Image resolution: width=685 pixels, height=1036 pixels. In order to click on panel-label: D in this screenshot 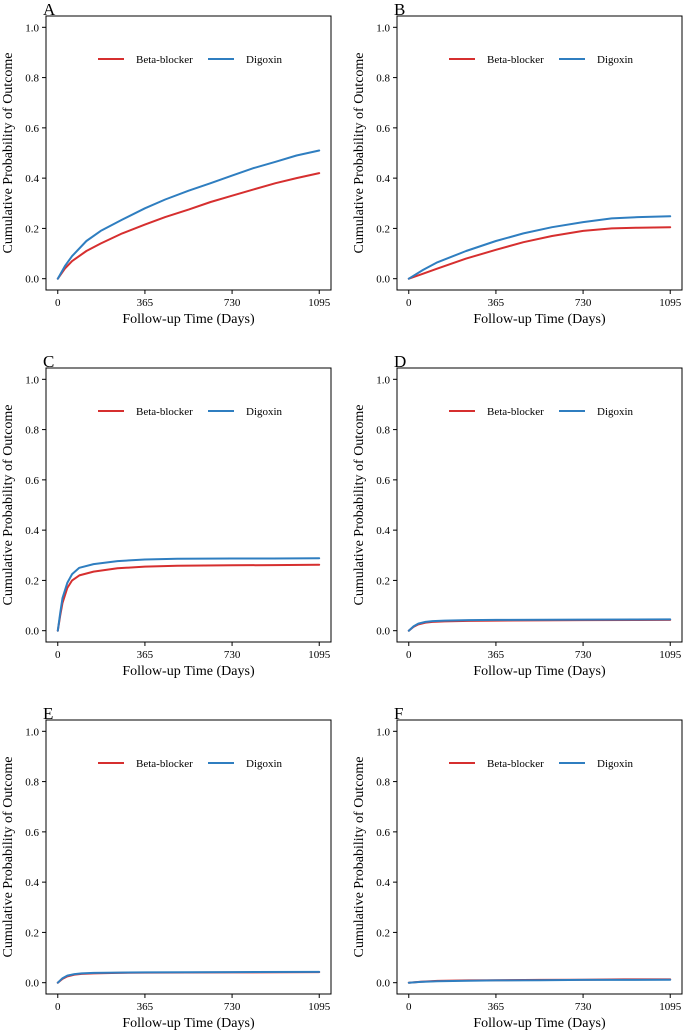, I will do `click(400, 361)`.